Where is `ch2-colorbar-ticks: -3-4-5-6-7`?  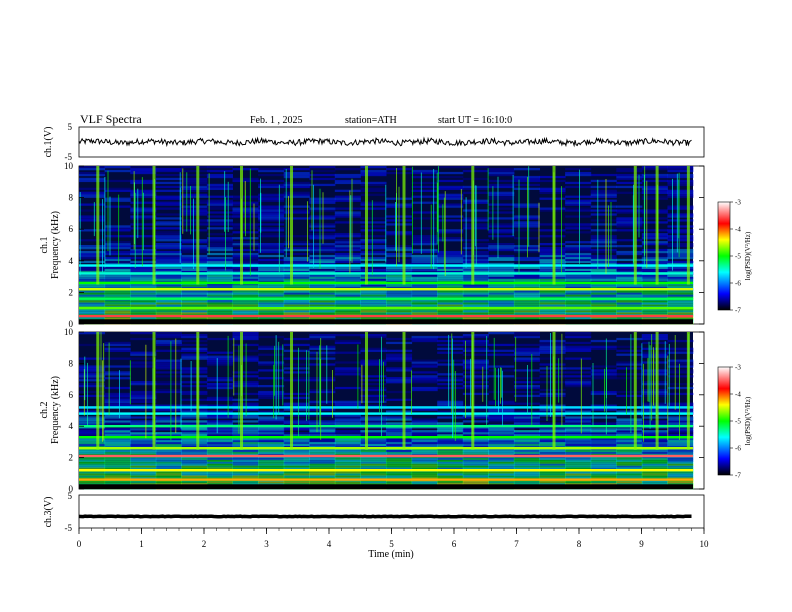
ch2-colorbar-ticks: -3-4-5-6-7 is located at coordinates (735, 422).